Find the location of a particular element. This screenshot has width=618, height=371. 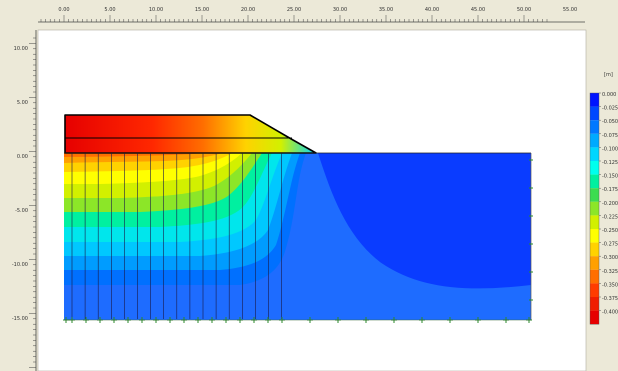

x-tick-label: 0.00 is located at coordinates (63, 10).